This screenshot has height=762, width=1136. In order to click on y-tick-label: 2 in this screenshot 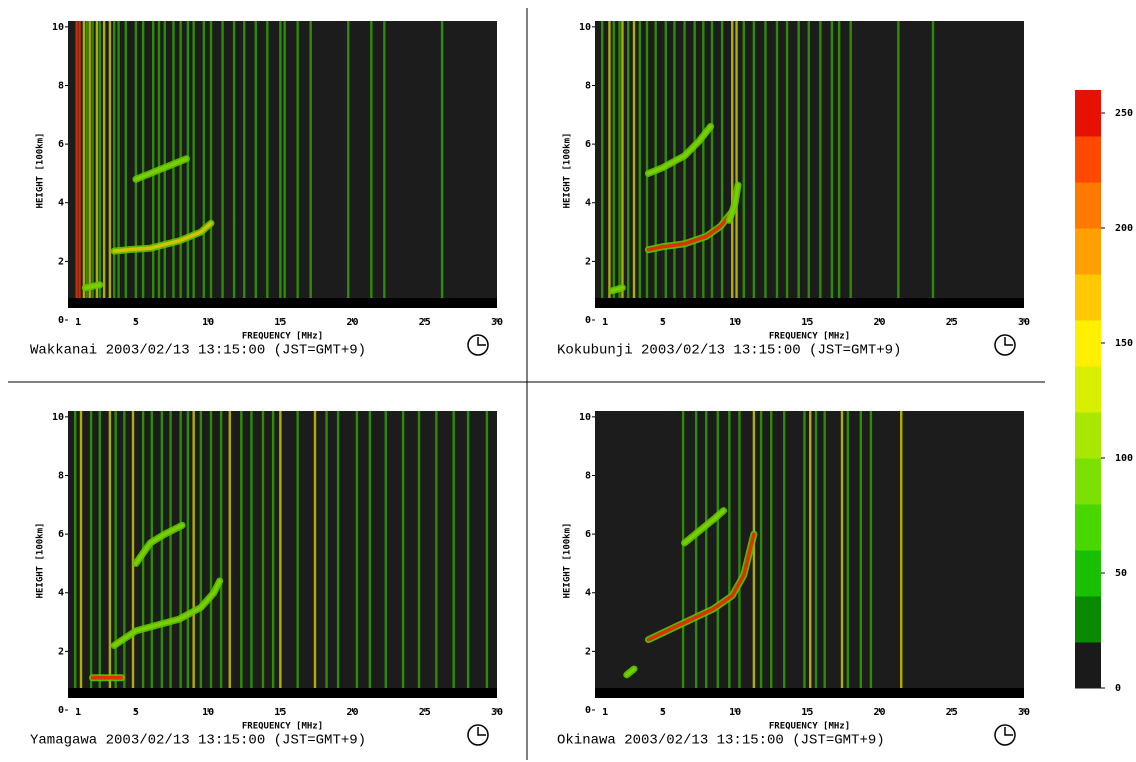, I will do `click(588, 651)`.